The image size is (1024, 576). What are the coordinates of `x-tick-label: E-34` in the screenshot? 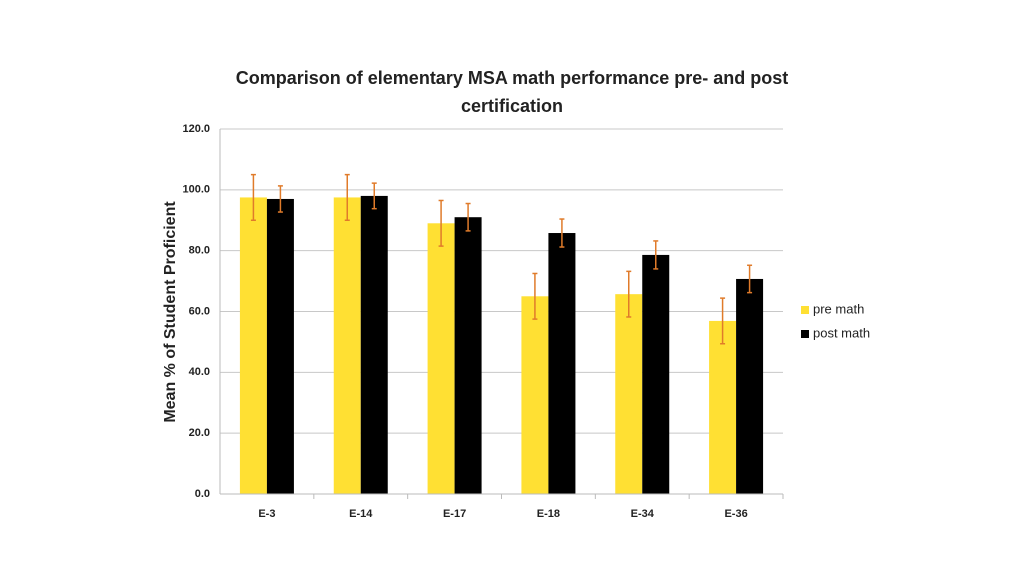 It's located at (643, 514).